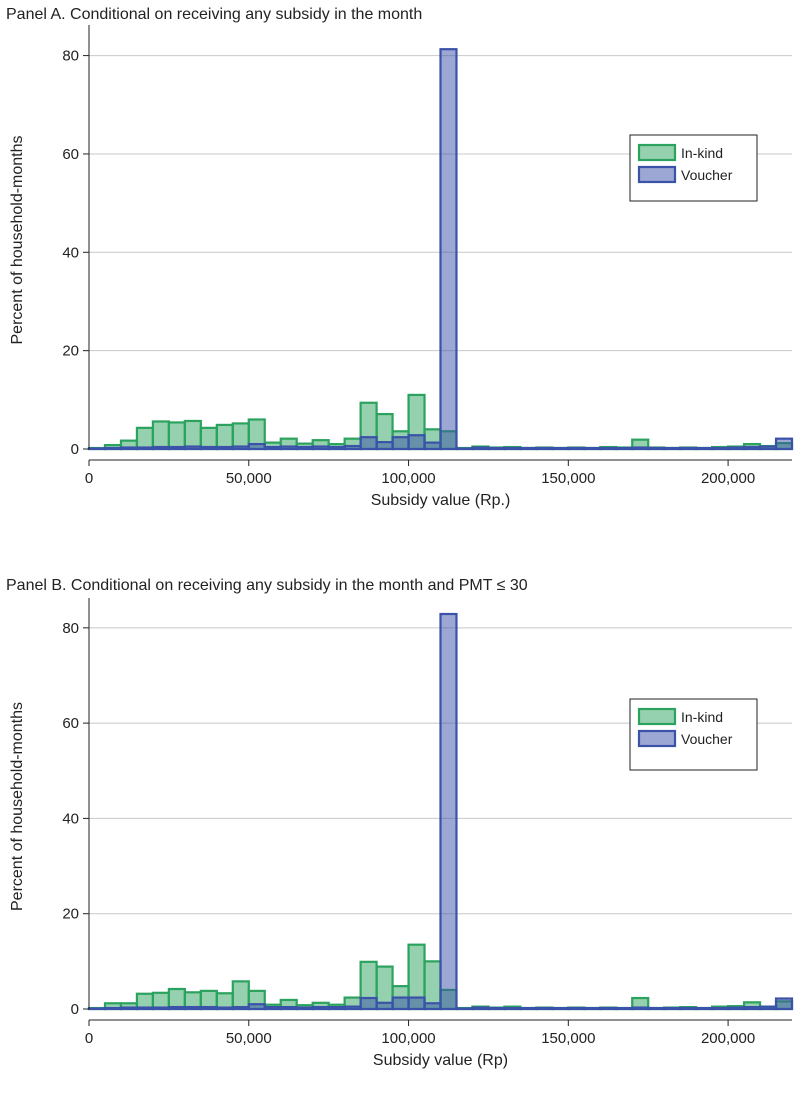  What do you see at coordinates (17, 806) in the screenshot?
I see `chart-b-y-axis-title: Percent of household-months` at bounding box center [17, 806].